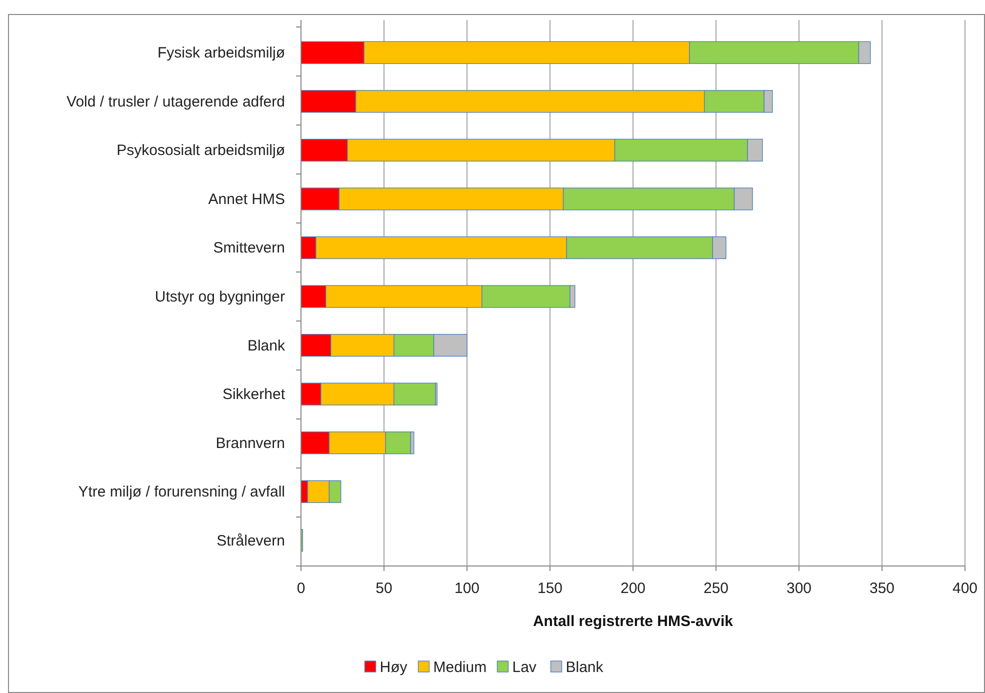 This screenshot has height=693, width=985. Describe the element at coordinates (716, 588) in the screenshot. I see `x-tick-label: 250` at that location.